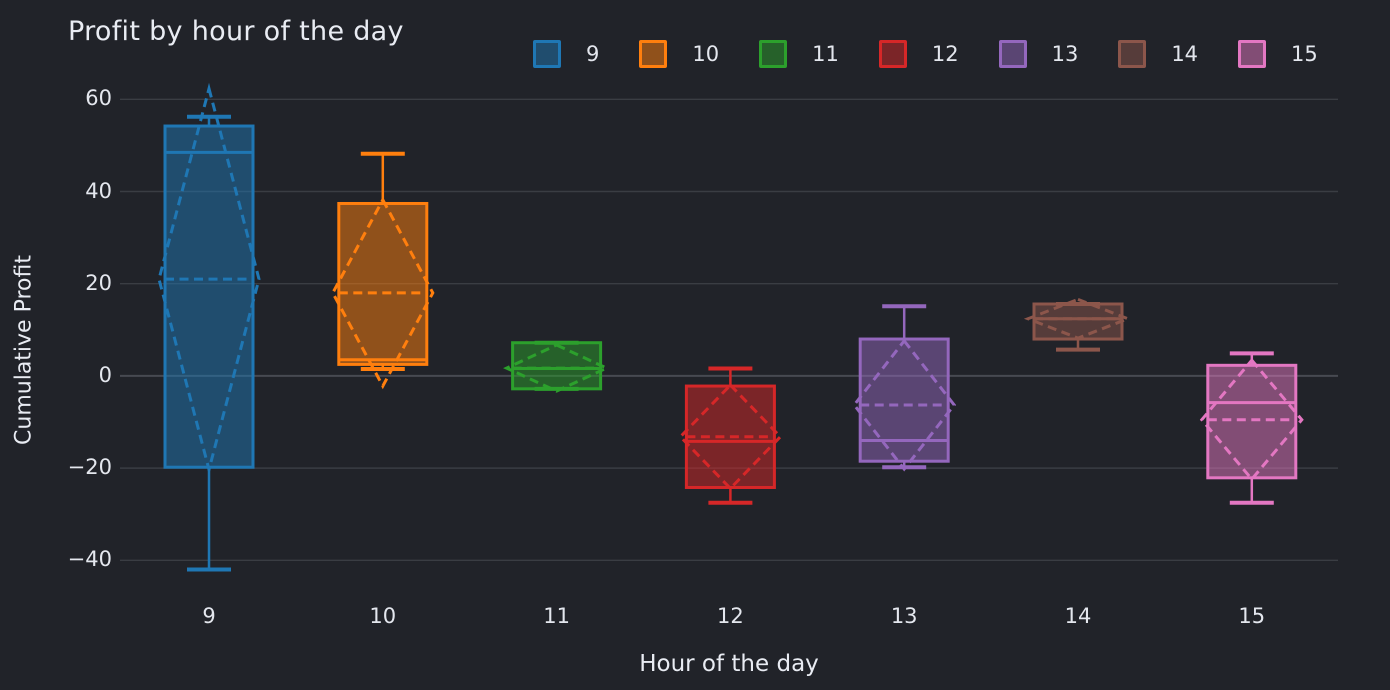 The image size is (1390, 690). What do you see at coordinates (799, 54) in the screenshot?
I see `legend-item-11: 11` at bounding box center [799, 54].